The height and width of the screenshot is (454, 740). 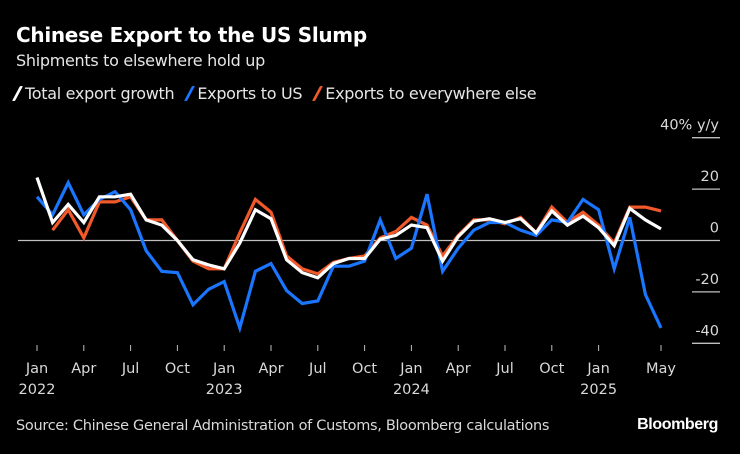 I want to click on bloomberg-logo: Bloomberg, so click(x=677, y=424).